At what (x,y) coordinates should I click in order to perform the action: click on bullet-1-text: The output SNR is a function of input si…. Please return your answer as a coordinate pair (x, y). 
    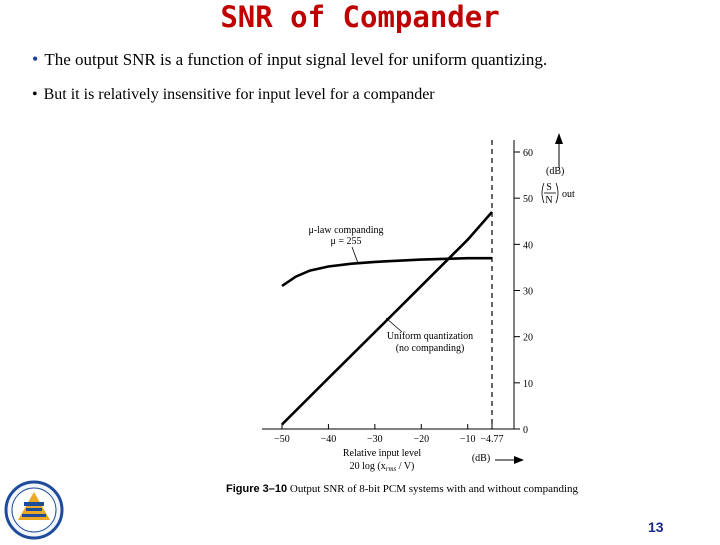
    Looking at the image, I should click on (296, 59).